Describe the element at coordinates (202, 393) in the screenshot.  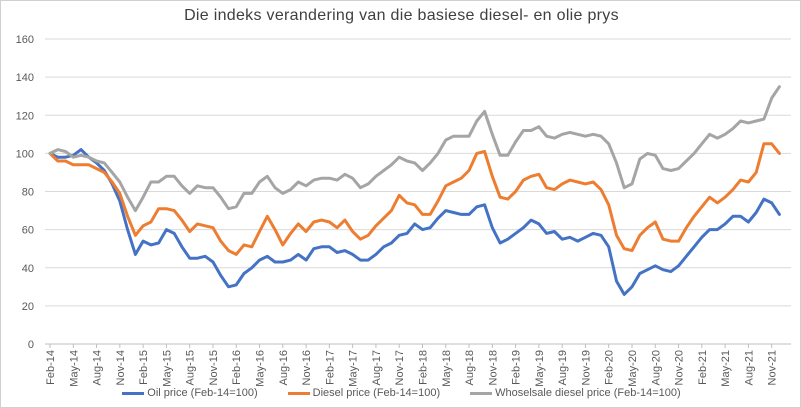
I see `legend-label-oil: Oil price (Feb-14=100)` at that location.